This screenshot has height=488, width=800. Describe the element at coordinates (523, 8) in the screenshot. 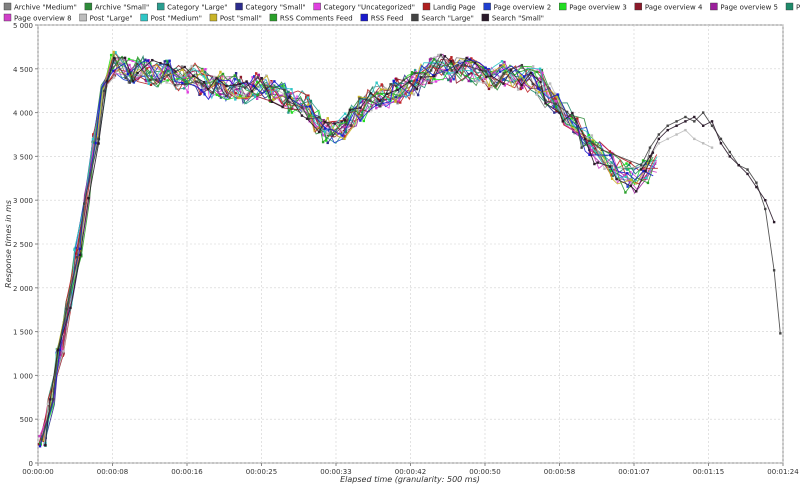

I see `legend-label: Page overview 2` at that location.